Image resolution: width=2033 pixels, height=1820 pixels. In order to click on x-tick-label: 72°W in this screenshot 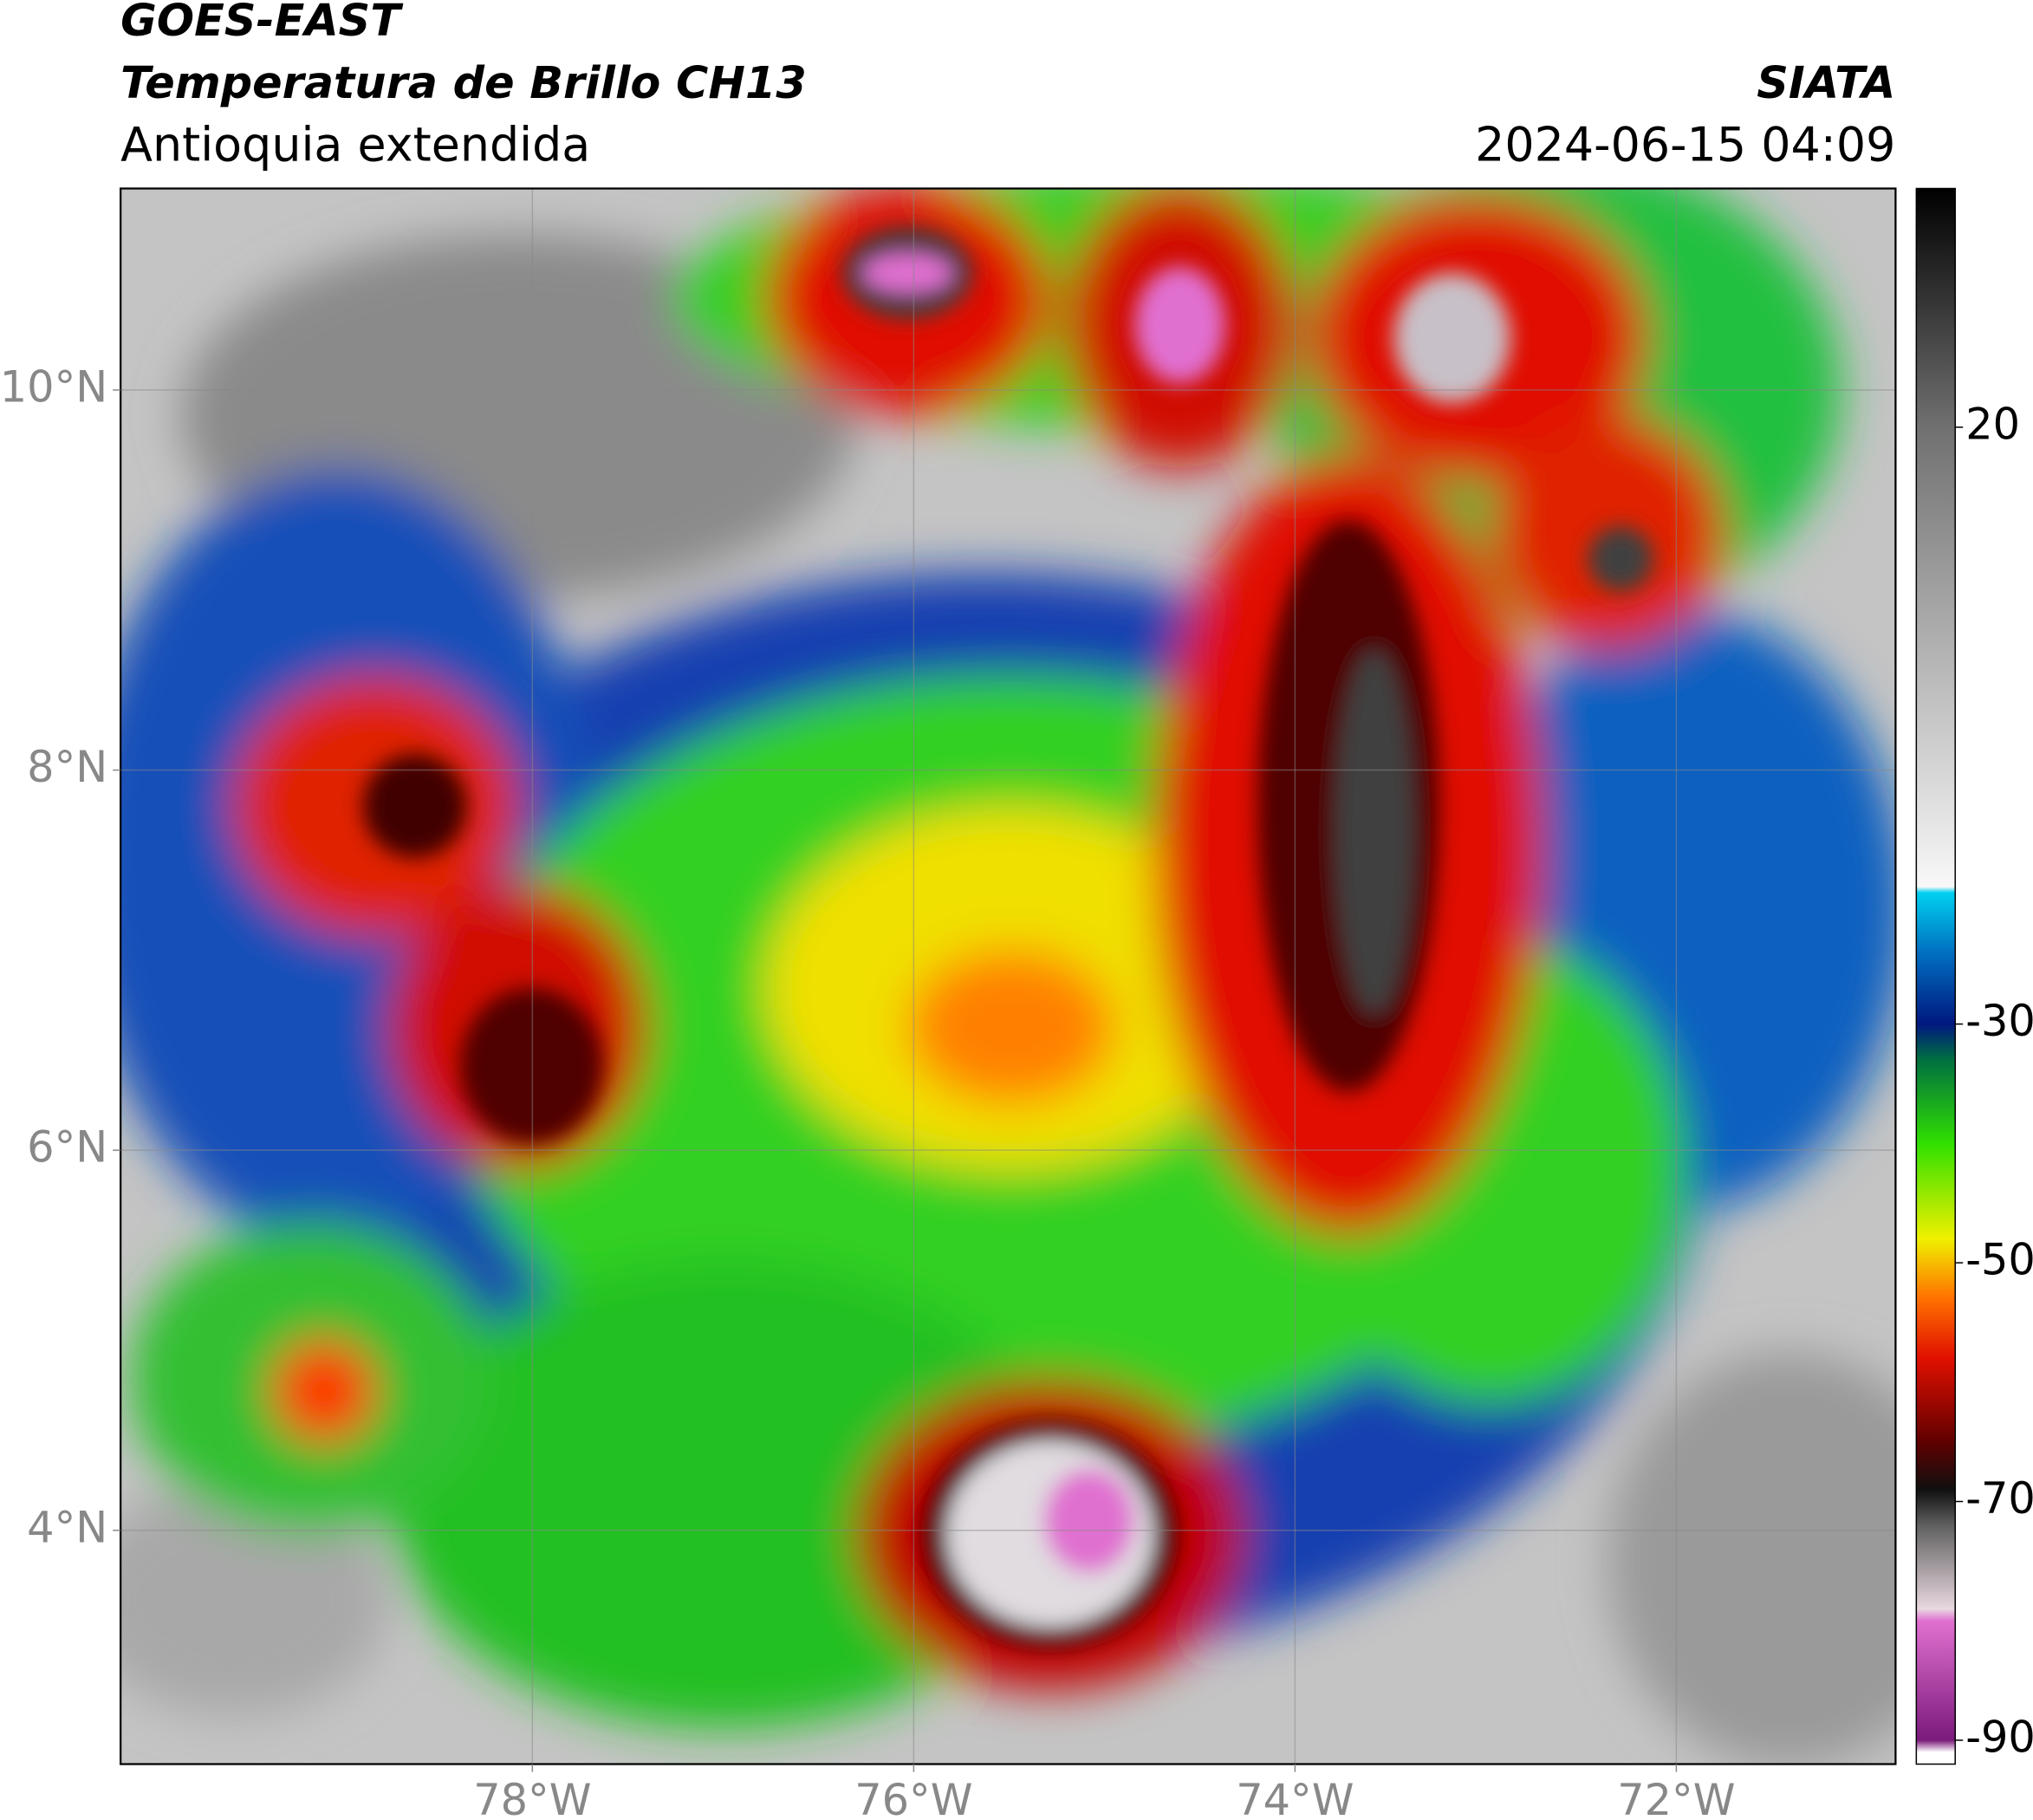, I will do `click(1676, 1797)`.